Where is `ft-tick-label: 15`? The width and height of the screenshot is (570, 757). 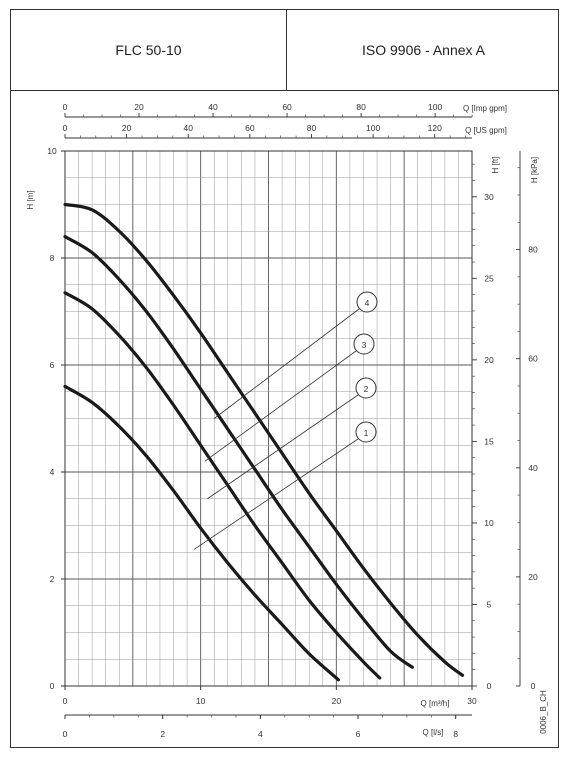 ft-tick-label: 15 is located at coordinates (489, 441).